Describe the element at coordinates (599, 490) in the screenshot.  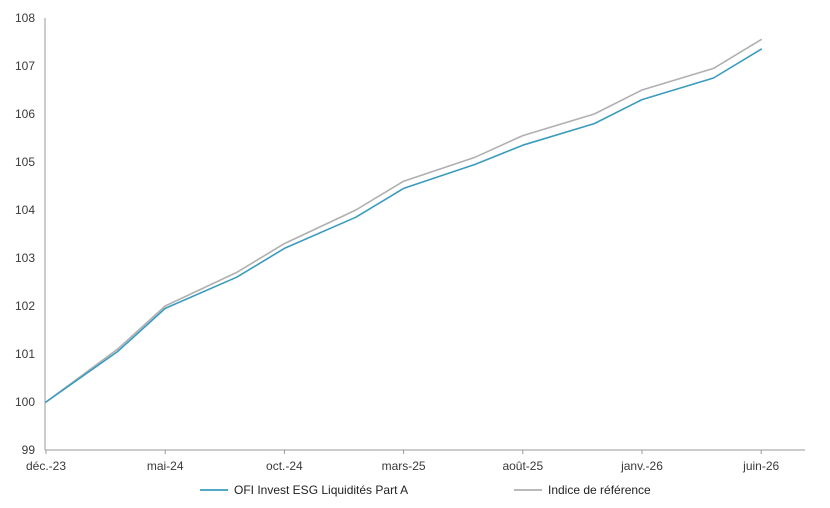
I see `legend-label-1: Indice de référence` at that location.